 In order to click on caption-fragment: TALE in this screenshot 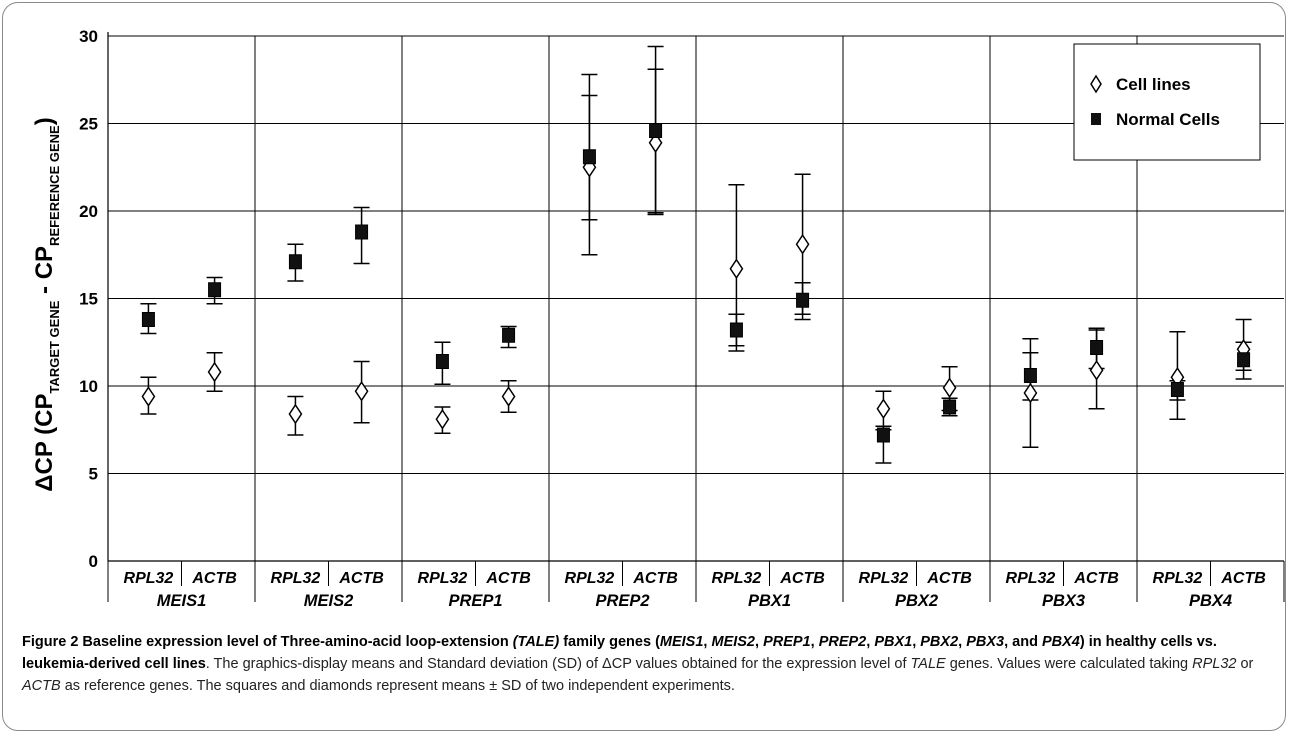, I will do `click(928, 664)`.